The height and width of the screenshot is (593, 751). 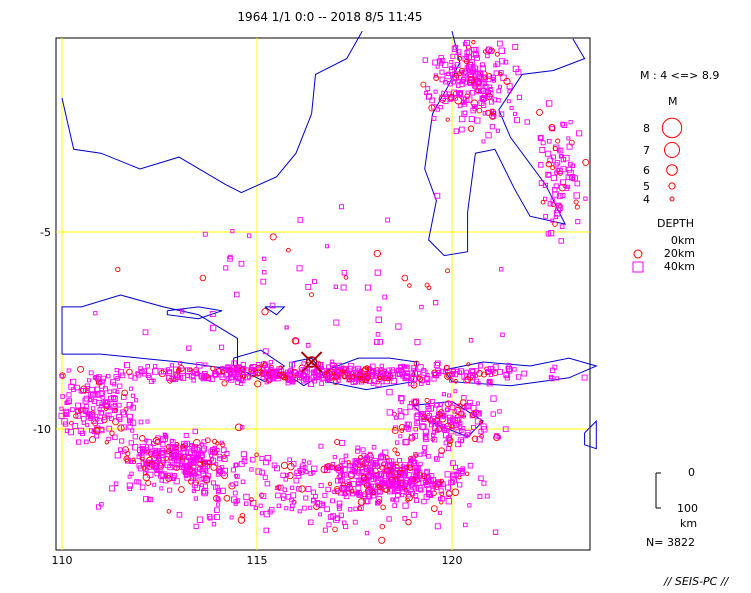 I want to click on depth-scale-unit-label: km, so click(x=688, y=523).